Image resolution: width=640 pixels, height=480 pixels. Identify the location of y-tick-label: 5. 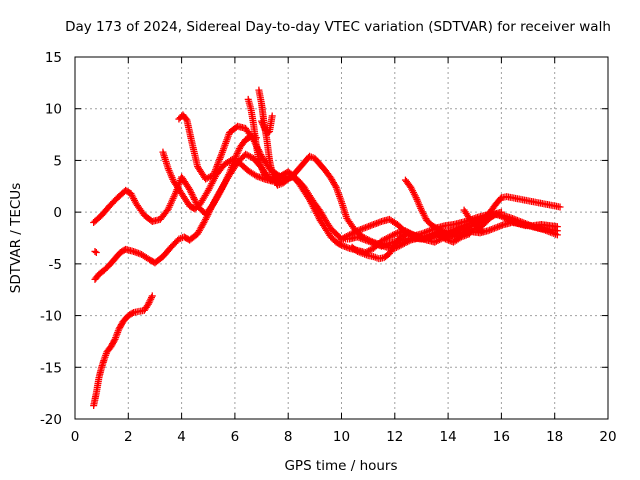
(57, 161).